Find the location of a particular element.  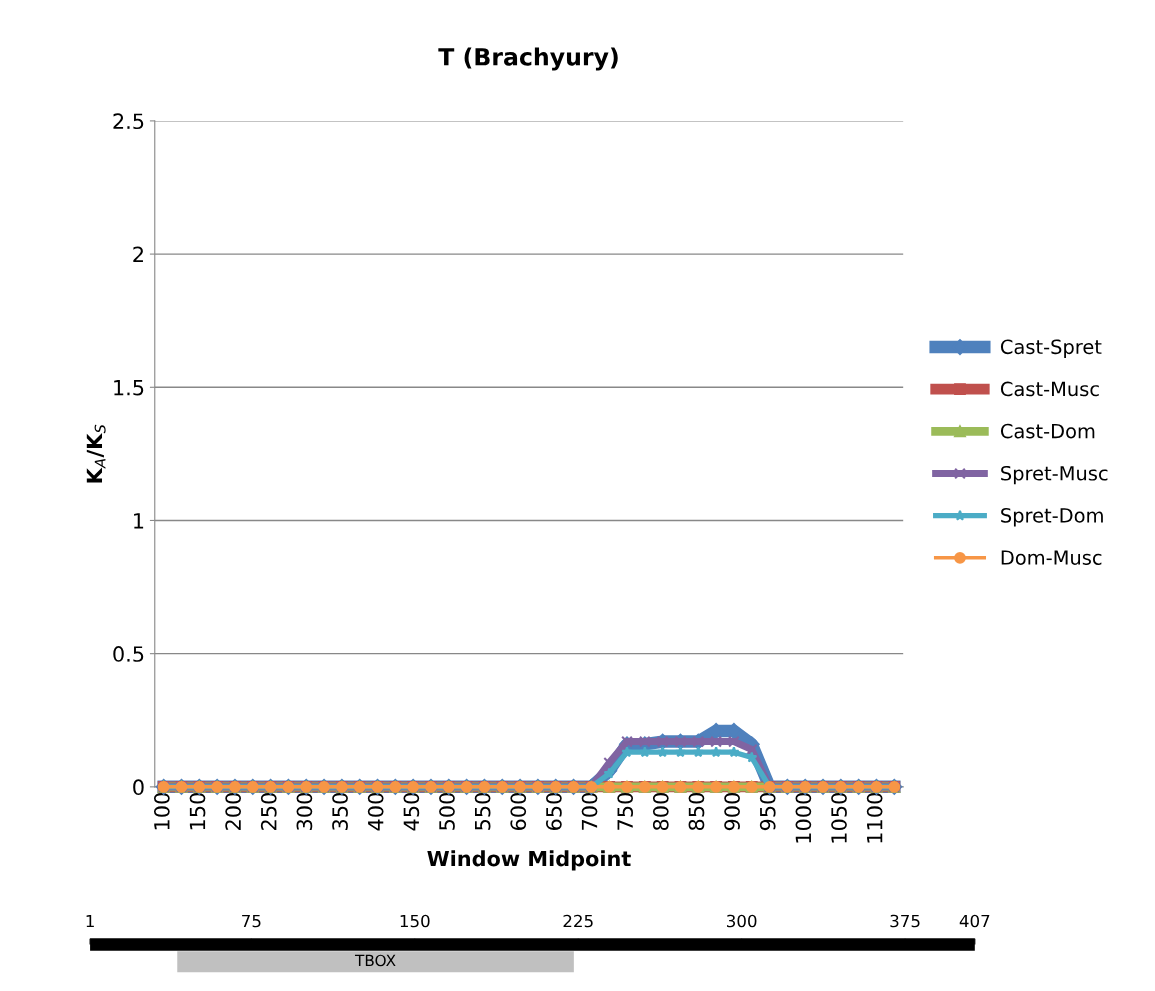

x-tick-label: 100 is located at coordinates (161, 811).